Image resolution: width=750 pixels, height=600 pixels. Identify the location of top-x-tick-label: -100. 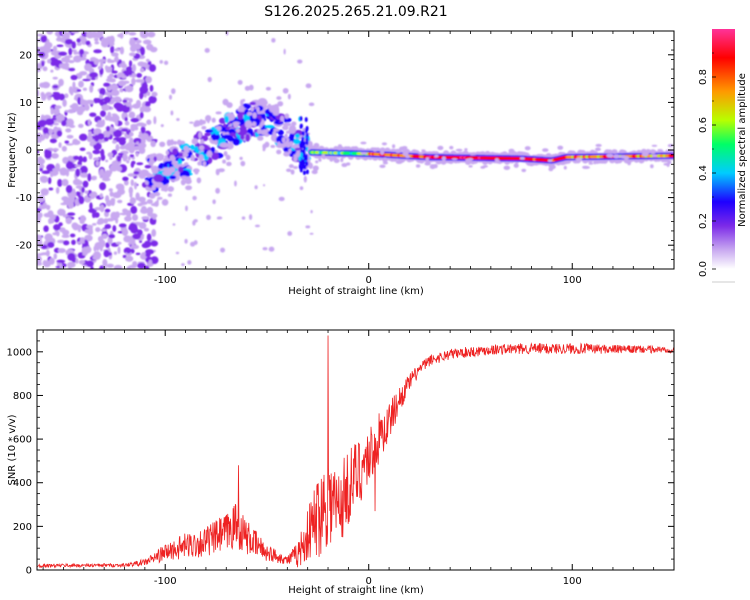
(165, 280).